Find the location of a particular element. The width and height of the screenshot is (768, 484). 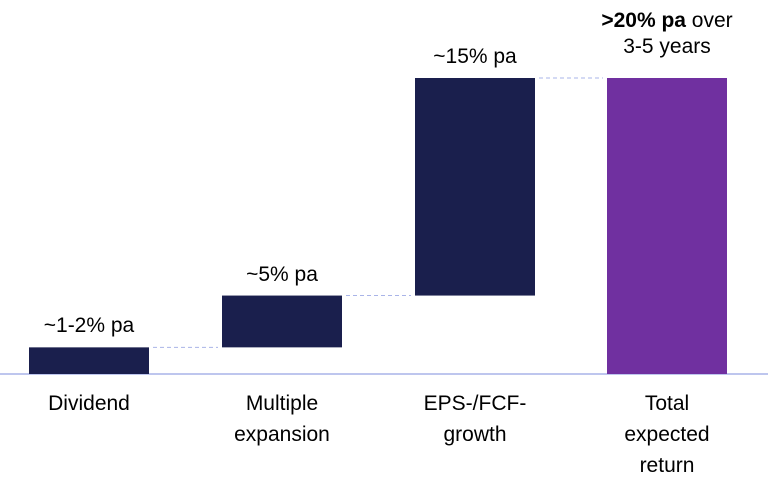

data-label: ~15% pa is located at coordinates (475, 56).